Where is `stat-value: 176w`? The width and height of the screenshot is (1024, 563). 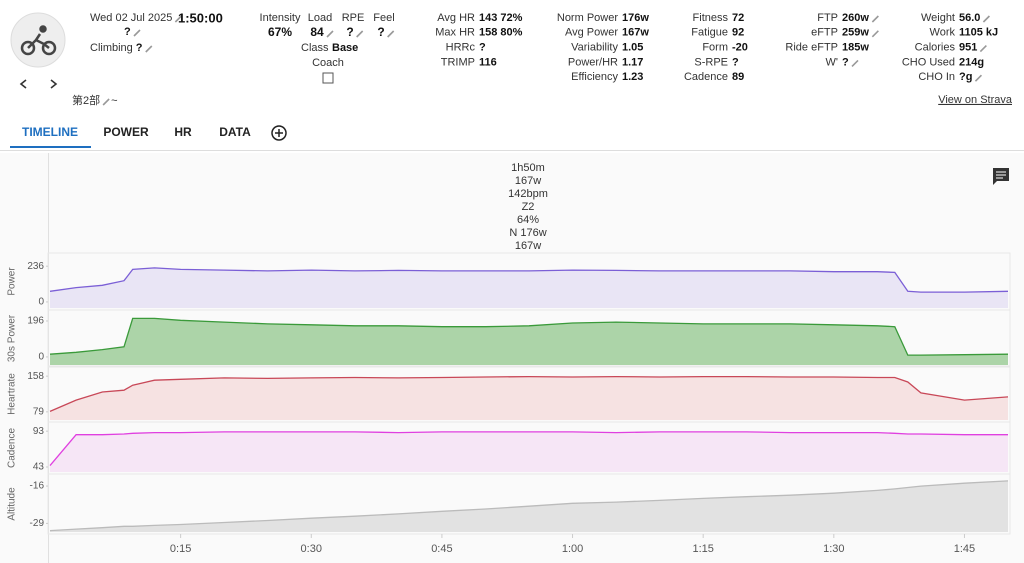 stat-value: 176w is located at coordinates (635, 18).